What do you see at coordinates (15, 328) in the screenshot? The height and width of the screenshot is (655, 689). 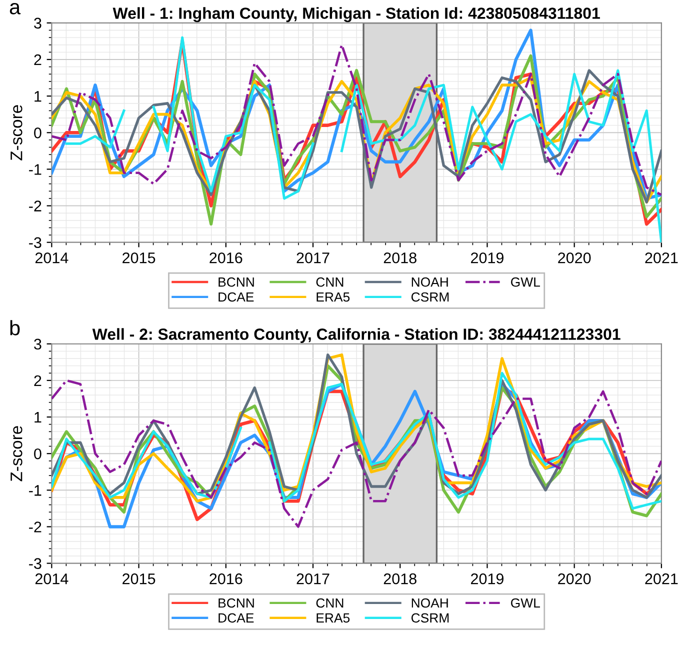 I see `text: b` at bounding box center [15, 328].